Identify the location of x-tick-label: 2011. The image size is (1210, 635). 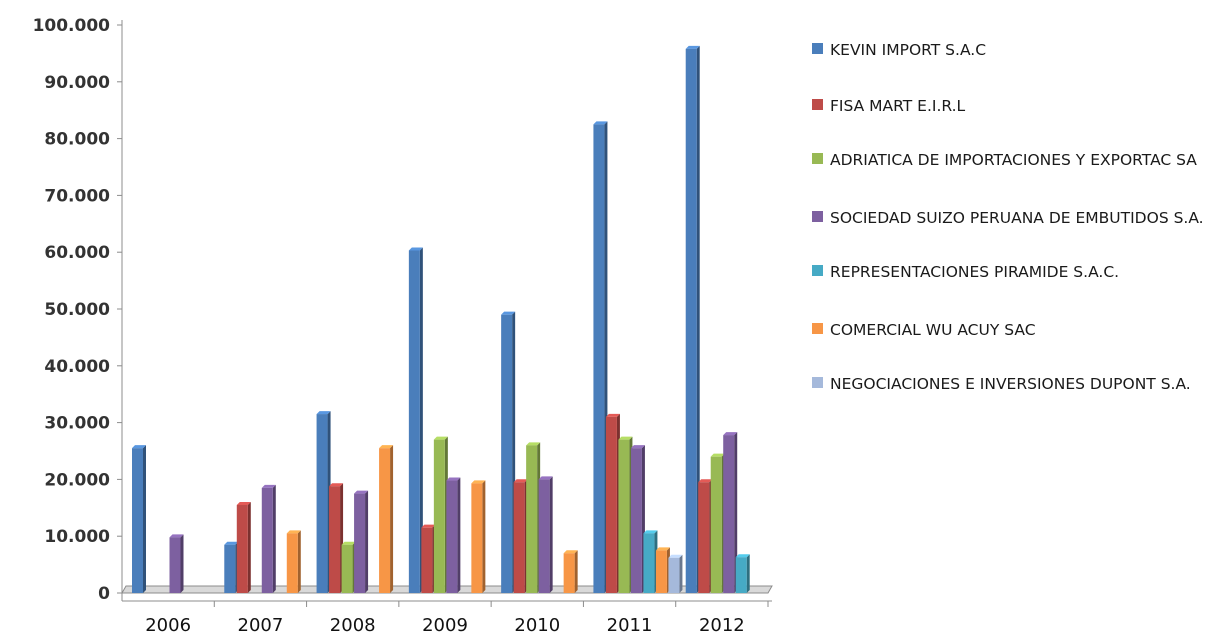
(630, 625).